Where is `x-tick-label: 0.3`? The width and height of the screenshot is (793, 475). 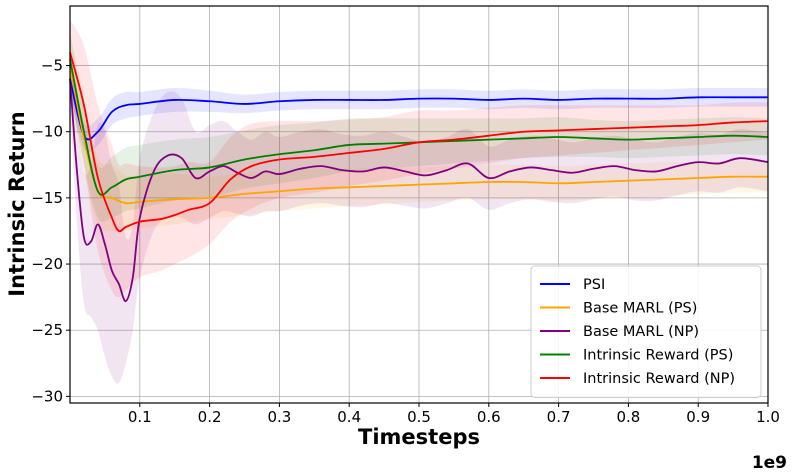
x-tick-label: 0.3 is located at coordinates (279, 417).